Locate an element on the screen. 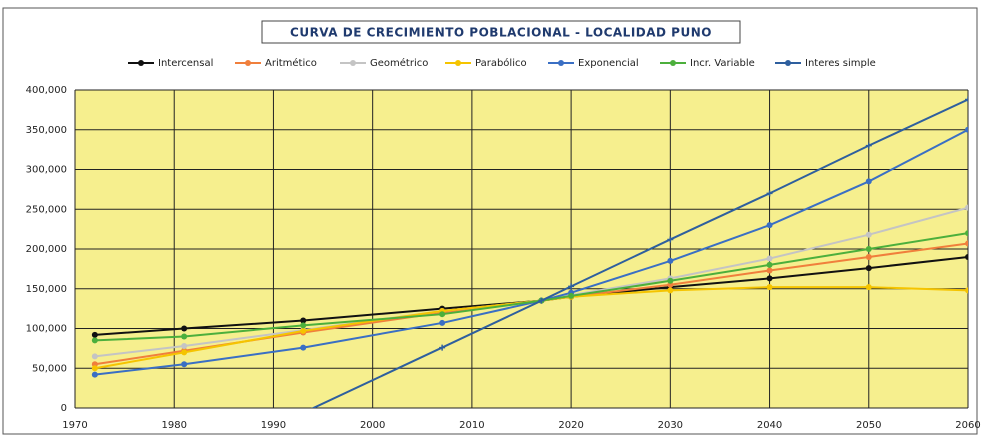 The width and height of the screenshot is (981, 437). x-tick-label: 1990 is located at coordinates (273, 425).